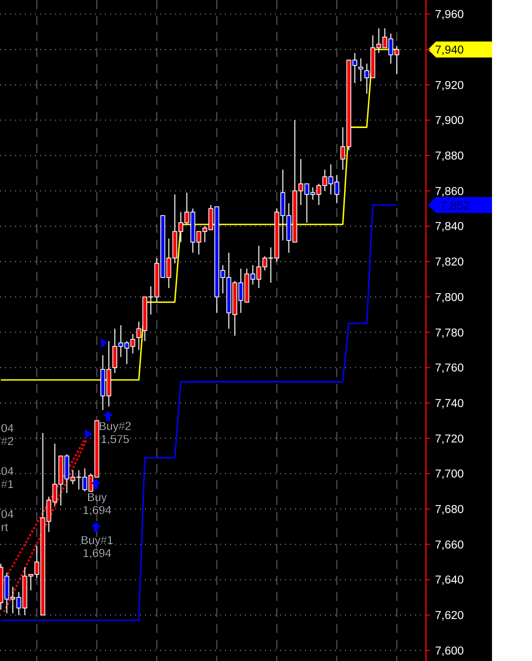 This screenshot has width=532, height=661. I want to click on y-tick-label: 7,680, so click(449, 510).